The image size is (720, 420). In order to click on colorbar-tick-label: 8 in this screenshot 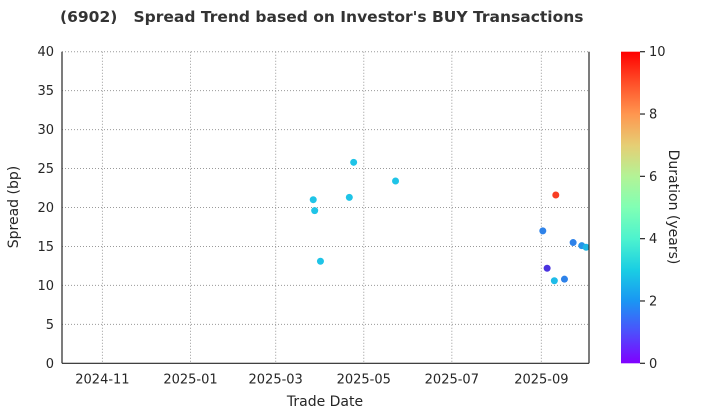, I will do `click(653, 115)`.